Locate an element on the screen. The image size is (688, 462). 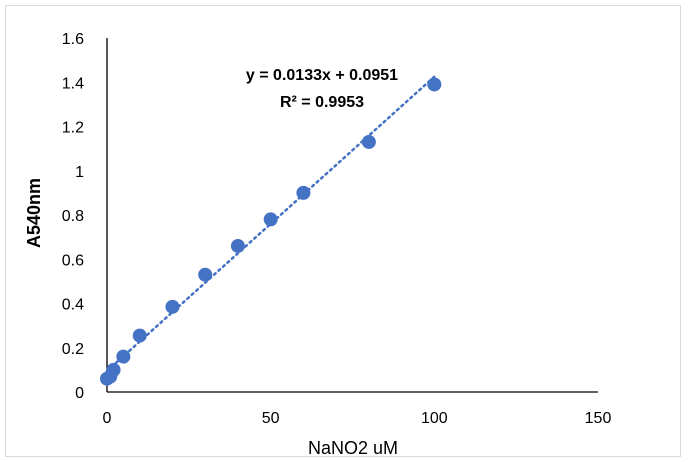
y-tick-label: 1 is located at coordinates (79, 172).